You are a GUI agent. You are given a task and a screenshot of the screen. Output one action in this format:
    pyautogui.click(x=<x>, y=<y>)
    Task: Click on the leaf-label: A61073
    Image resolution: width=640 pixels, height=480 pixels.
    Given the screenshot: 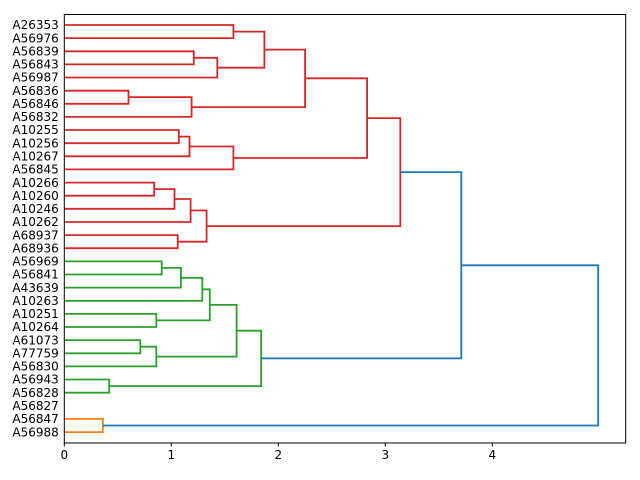 What is the action you would take?
    pyautogui.click(x=35, y=340)
    